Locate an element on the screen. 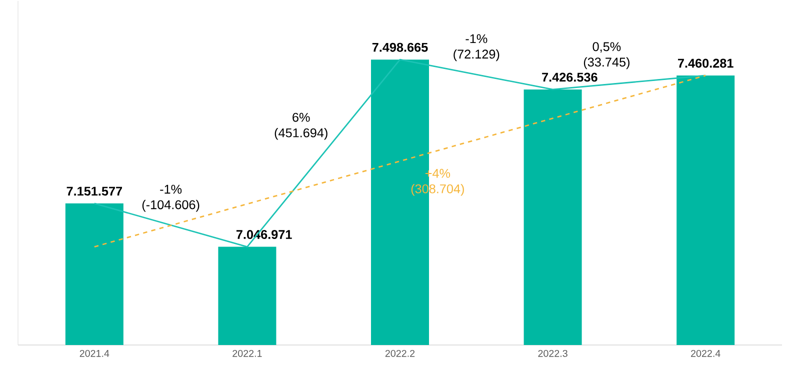 The height and width of the screenshot is (381, 800). annotation: (451.694) is located at coordinates (301, 134).